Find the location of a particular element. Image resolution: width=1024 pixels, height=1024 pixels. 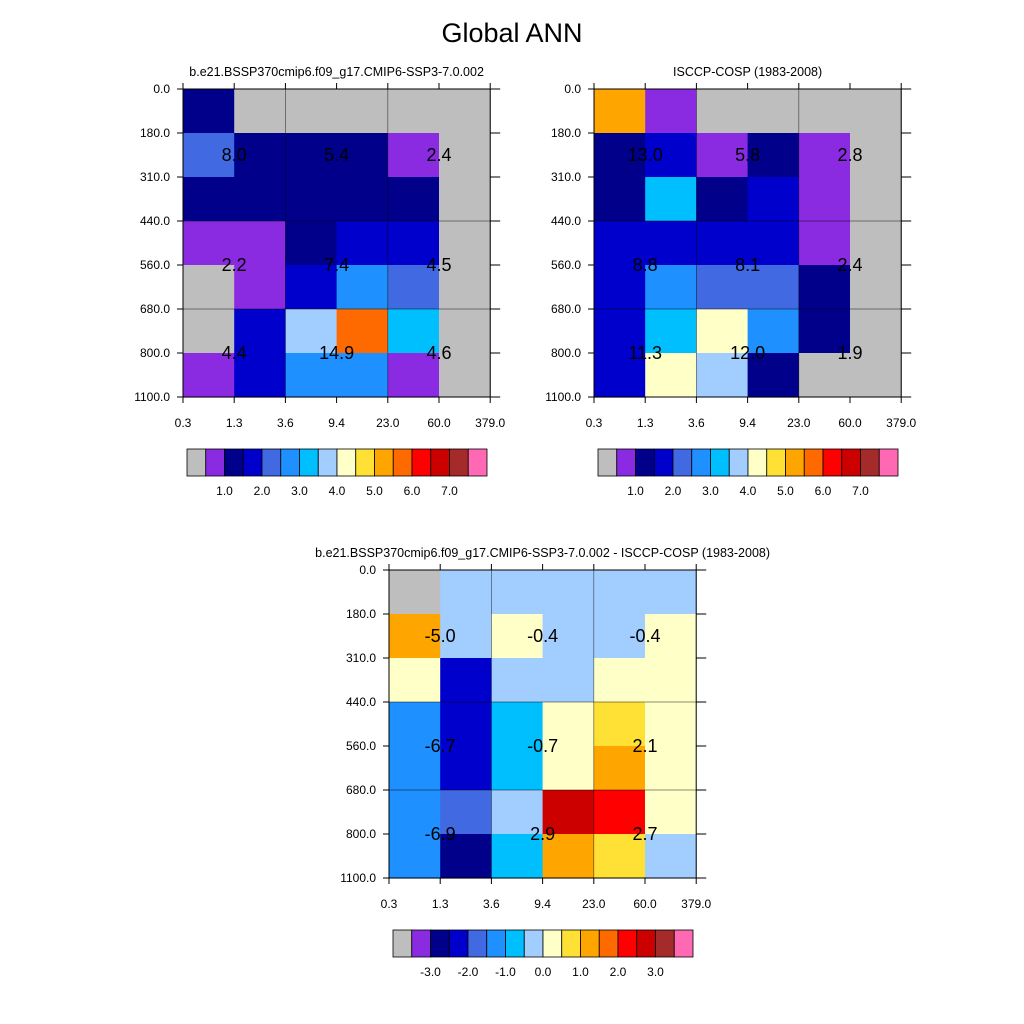

x-tick-label: 0.3 is located at coordinates (183, 423).